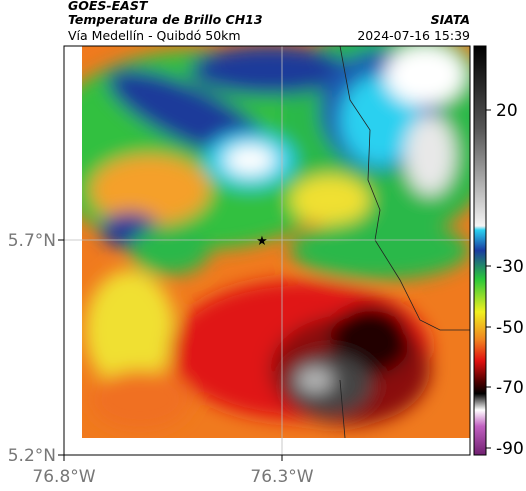  I want to click on lat-label: 5.7°N, so click(32, 241).